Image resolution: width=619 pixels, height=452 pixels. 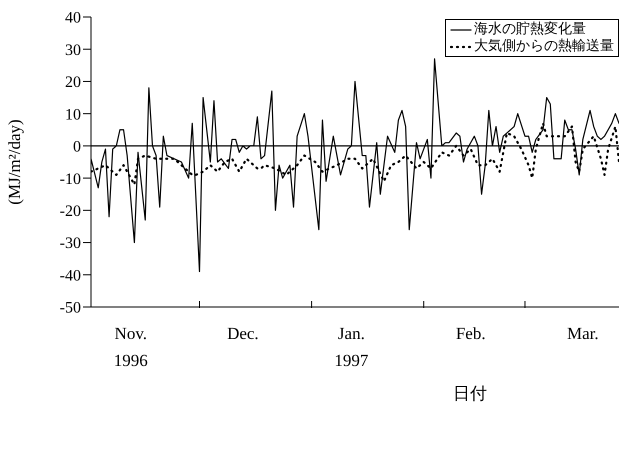 What do you see at coordinates (544, 46) in the screenshot?
I see `legend-label: 大気側からの熱輸送量` at bounding box center [544, 46].